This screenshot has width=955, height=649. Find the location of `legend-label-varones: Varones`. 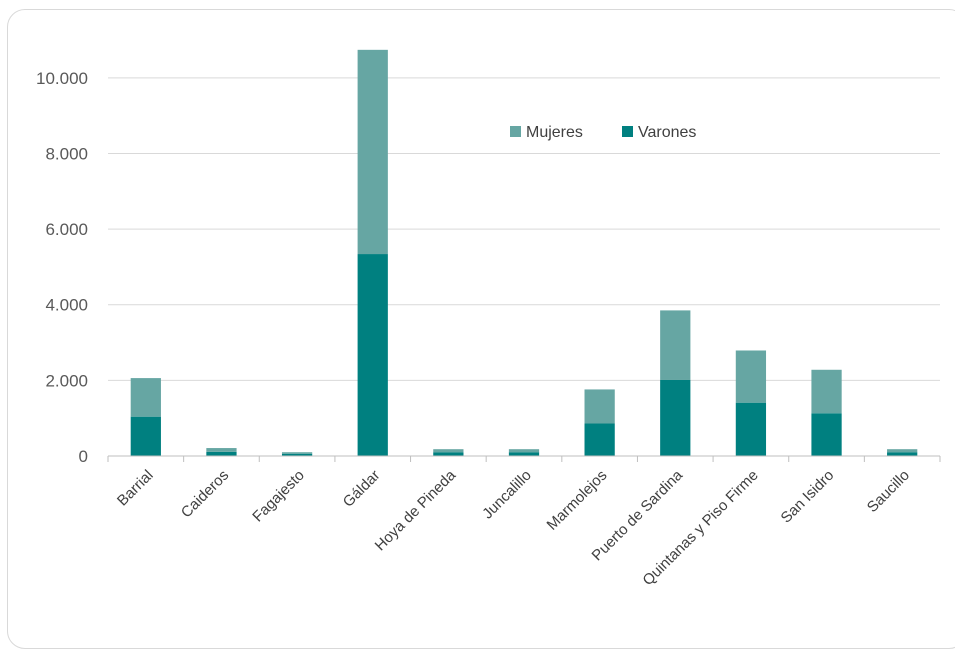

legend-label-varones: Varones is located at coordinates (667, 132).